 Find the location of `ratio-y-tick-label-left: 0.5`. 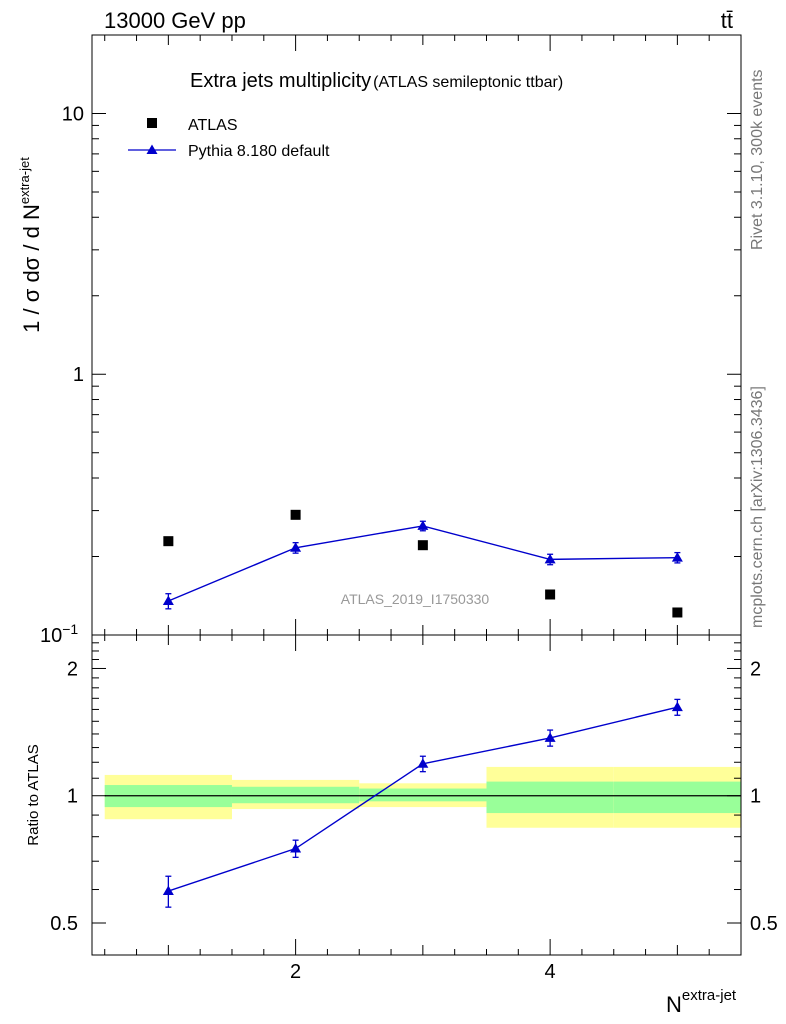

ratio-y-tick-label-left: 0.5 is located at coordinates (64, 924).